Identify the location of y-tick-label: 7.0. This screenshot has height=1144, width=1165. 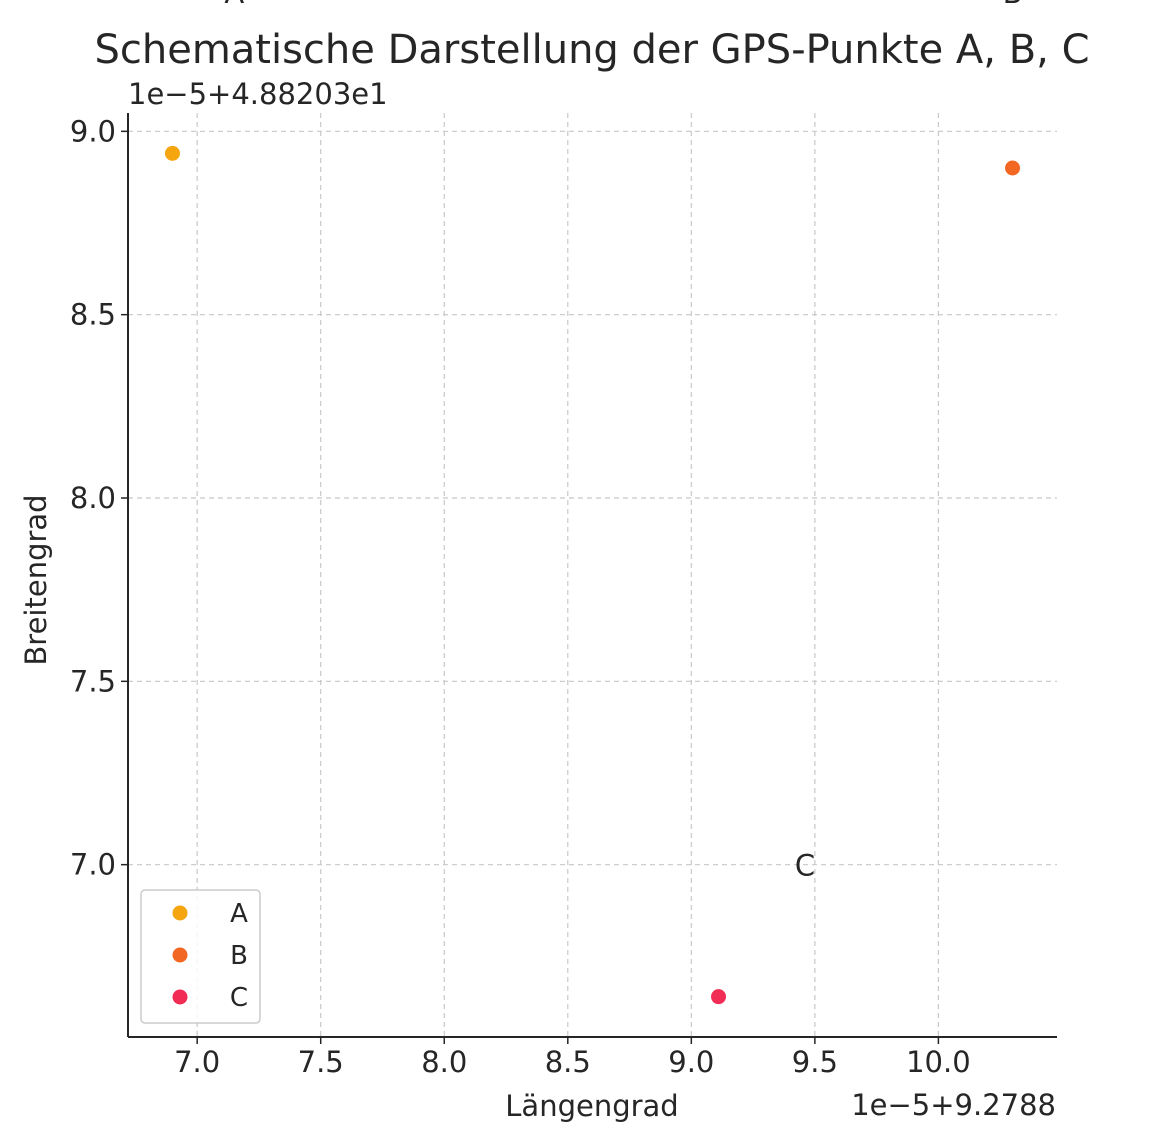
(93, 865).